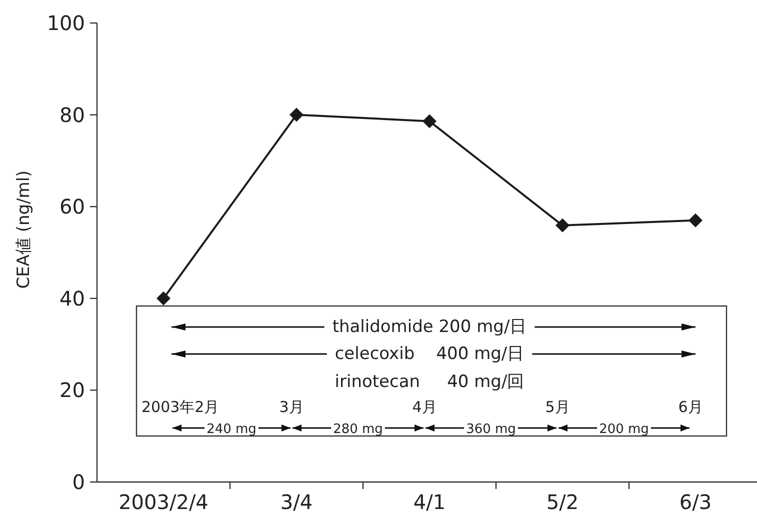 The width and height of the screenshot is (757, 514). Describe the element at coordinates (429, 382) in the screenshot. I see `annotation: irinotecan 40 mg/回` at that location.